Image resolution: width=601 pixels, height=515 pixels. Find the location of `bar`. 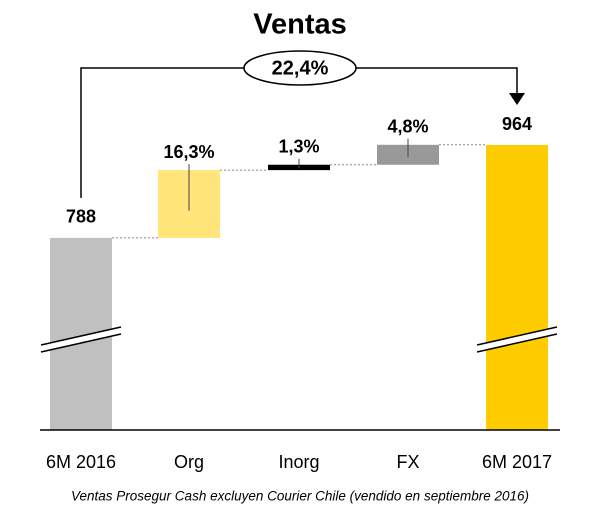

bar is located at coordinates (517, 287).